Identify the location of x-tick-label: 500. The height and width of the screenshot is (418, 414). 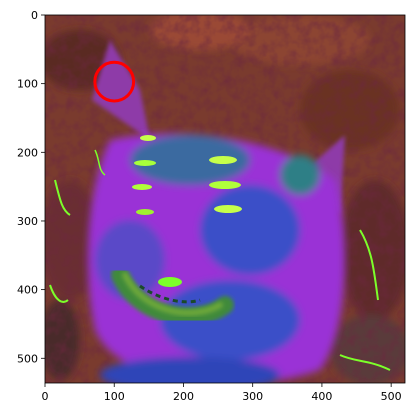
(391, 396).